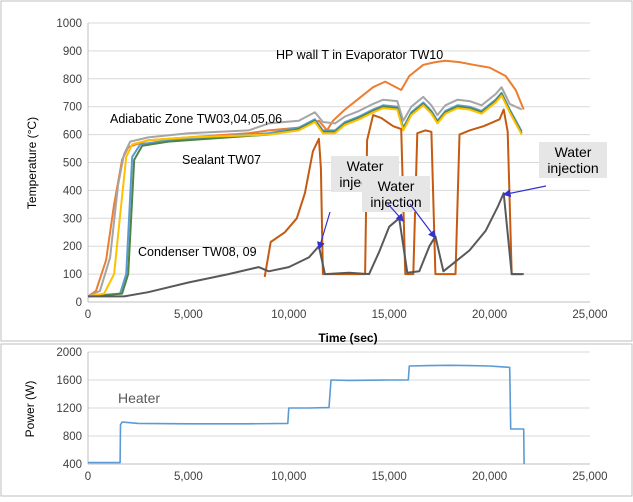 Image resolution: width=633 pixels, height=502 pixels. Describe the element at coordinates (395, 202) in the screenshot. I see `water-injection-2-label-2: injection` at that location.